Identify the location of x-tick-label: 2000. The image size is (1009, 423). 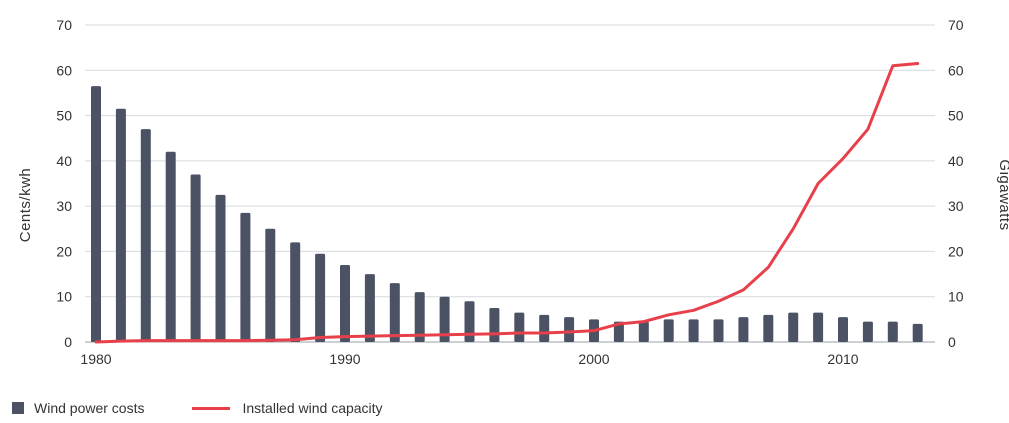
(593, 359).